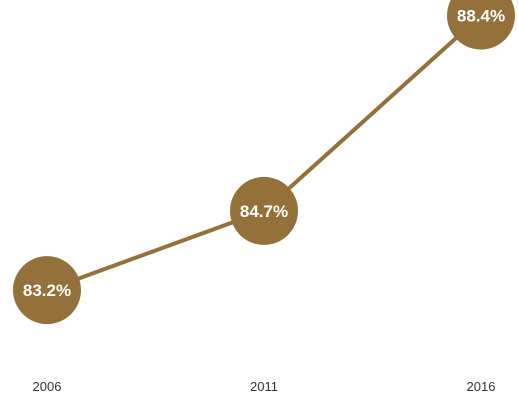  I want to click on x-tick-label-2016: 2016, so click(481, 386).